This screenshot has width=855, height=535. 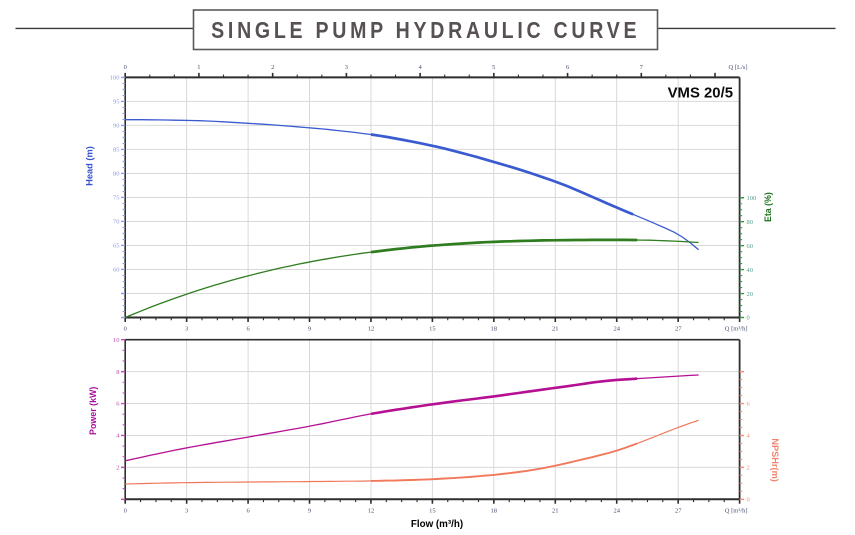 What do you see at coordinates (493, 67) in the screenshot?
I see `svg-text: 5` at bounding box center [493, 67].